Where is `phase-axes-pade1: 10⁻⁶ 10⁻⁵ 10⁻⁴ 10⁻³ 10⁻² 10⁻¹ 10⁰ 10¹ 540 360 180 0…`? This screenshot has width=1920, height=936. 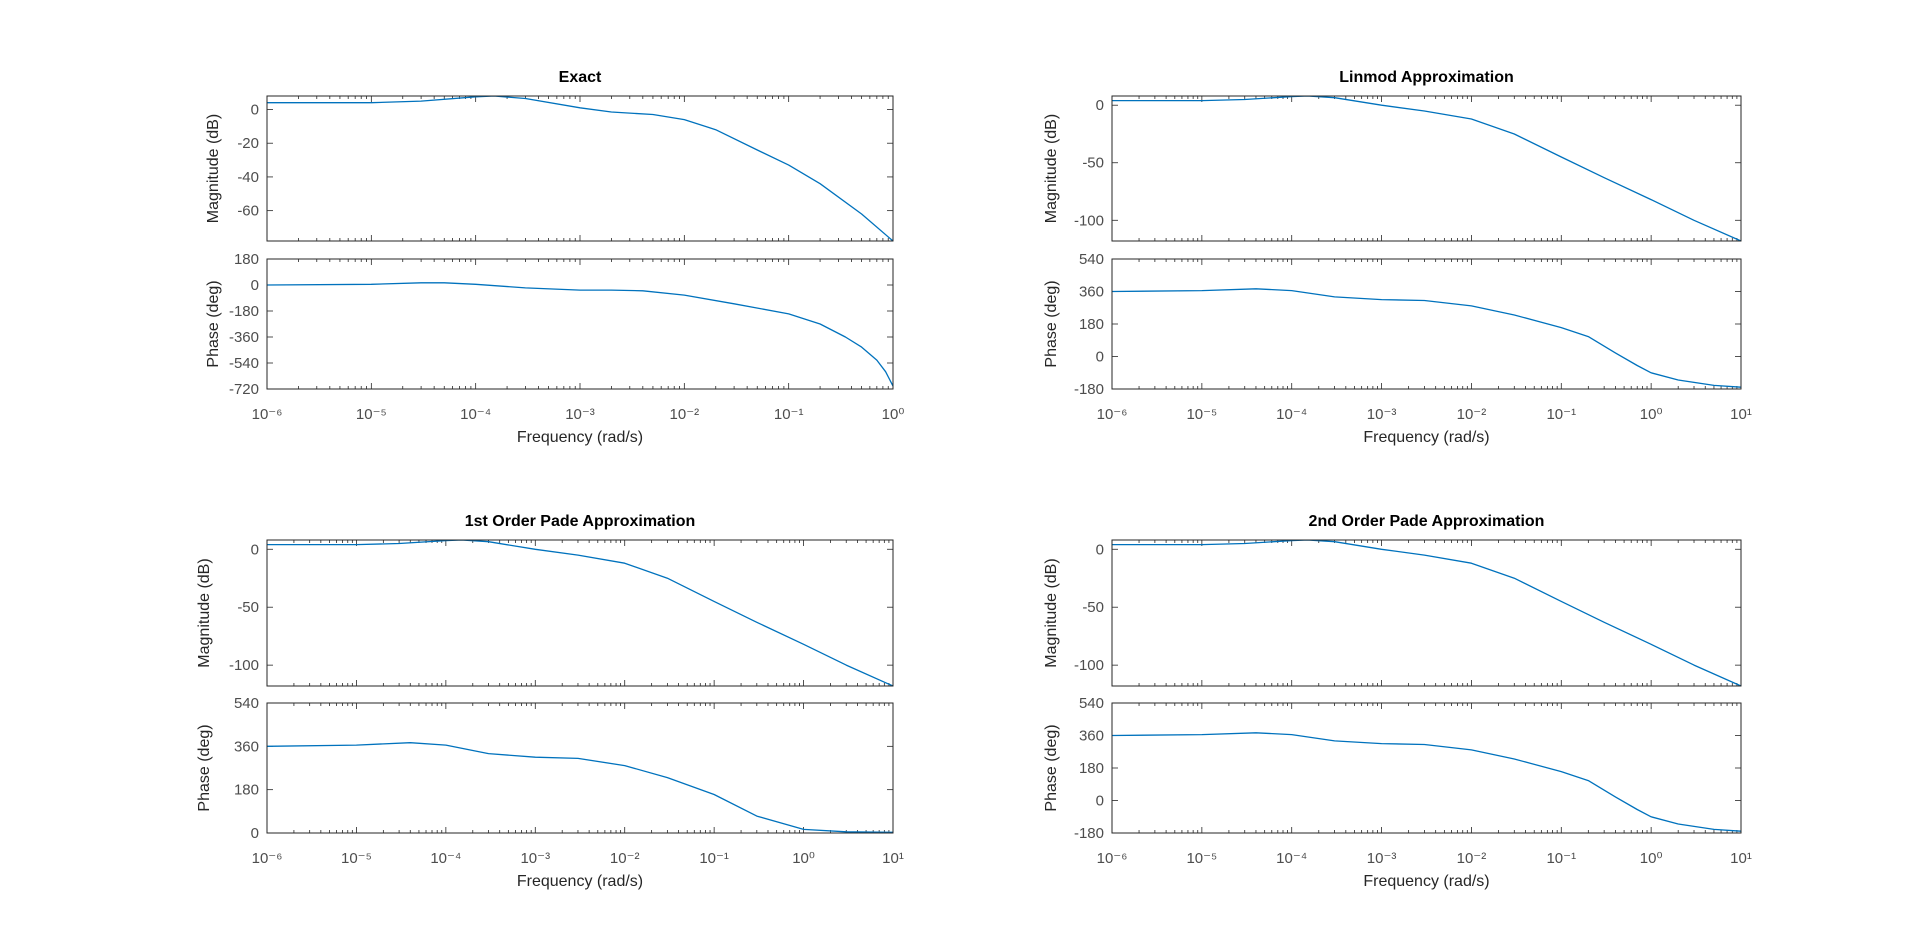 phase-axes-pade1: 10⁻⁶ 10⁻⁵ 10⁻⁴ 10⁻³ 10⁻² 10⁻¹ 10⁰ 10¹ 540 360 180 0… is located at coordinates (550, 781).